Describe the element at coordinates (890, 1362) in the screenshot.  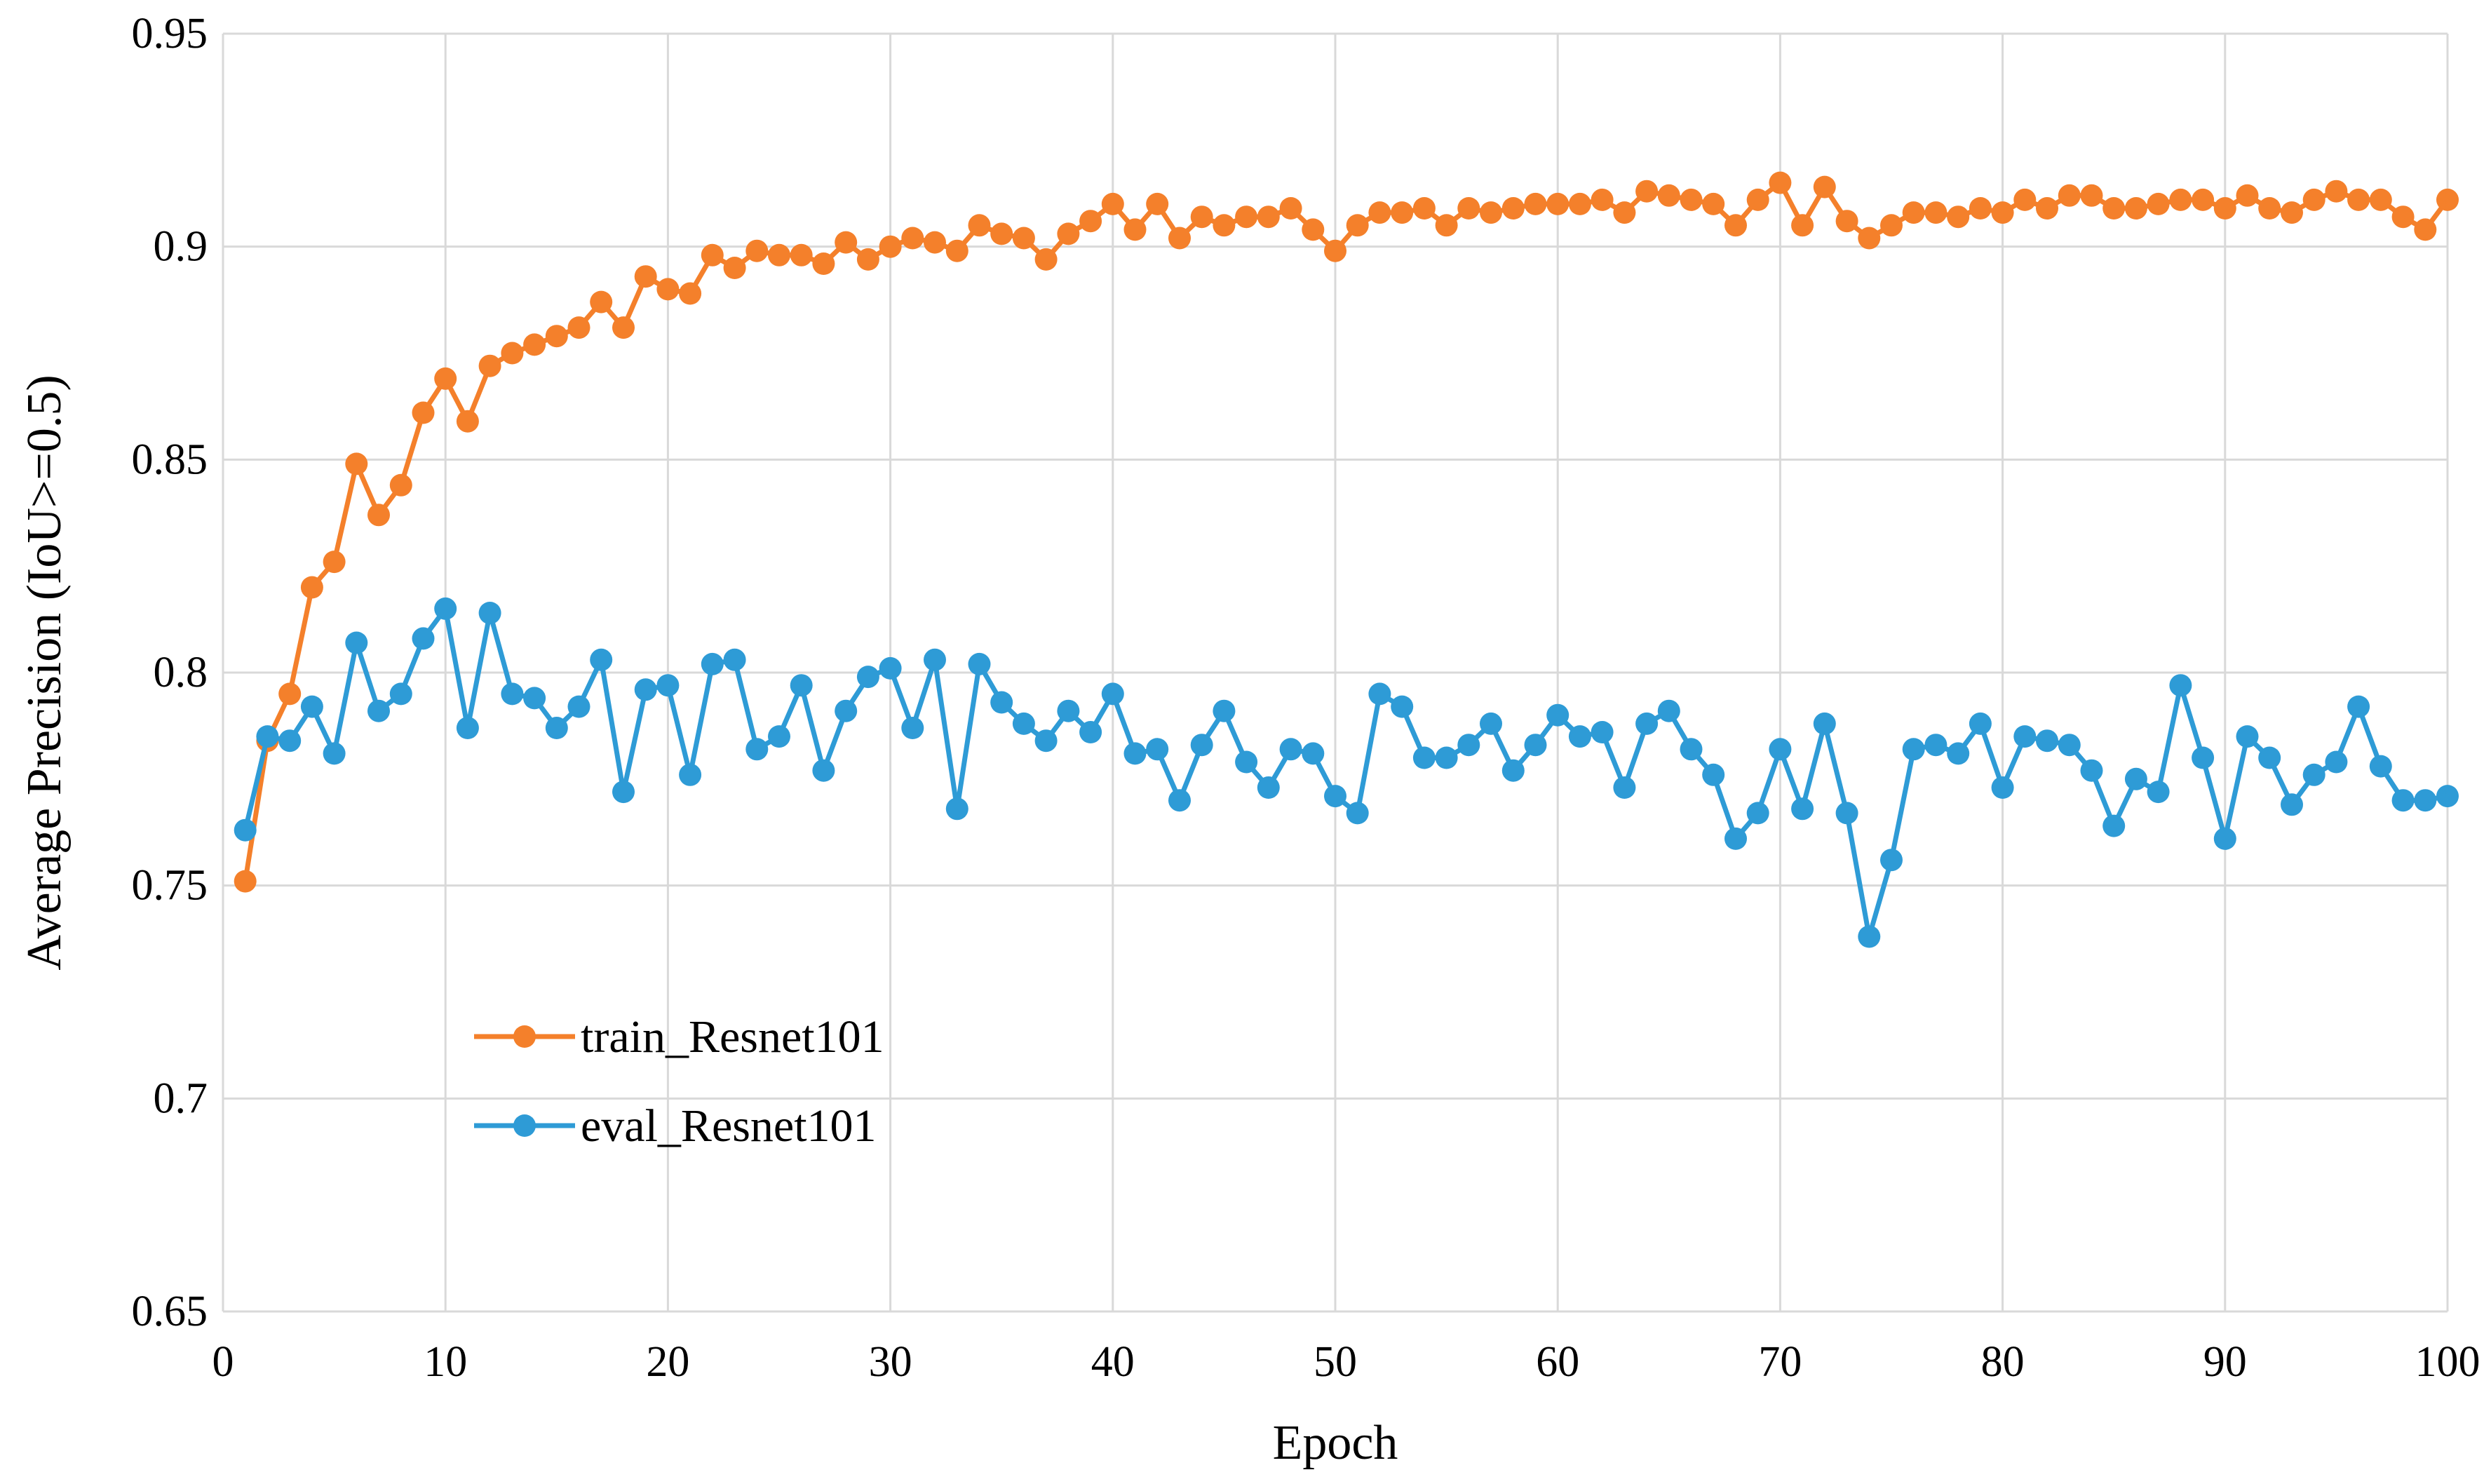
I see `x-tick-label: 30` at that location.